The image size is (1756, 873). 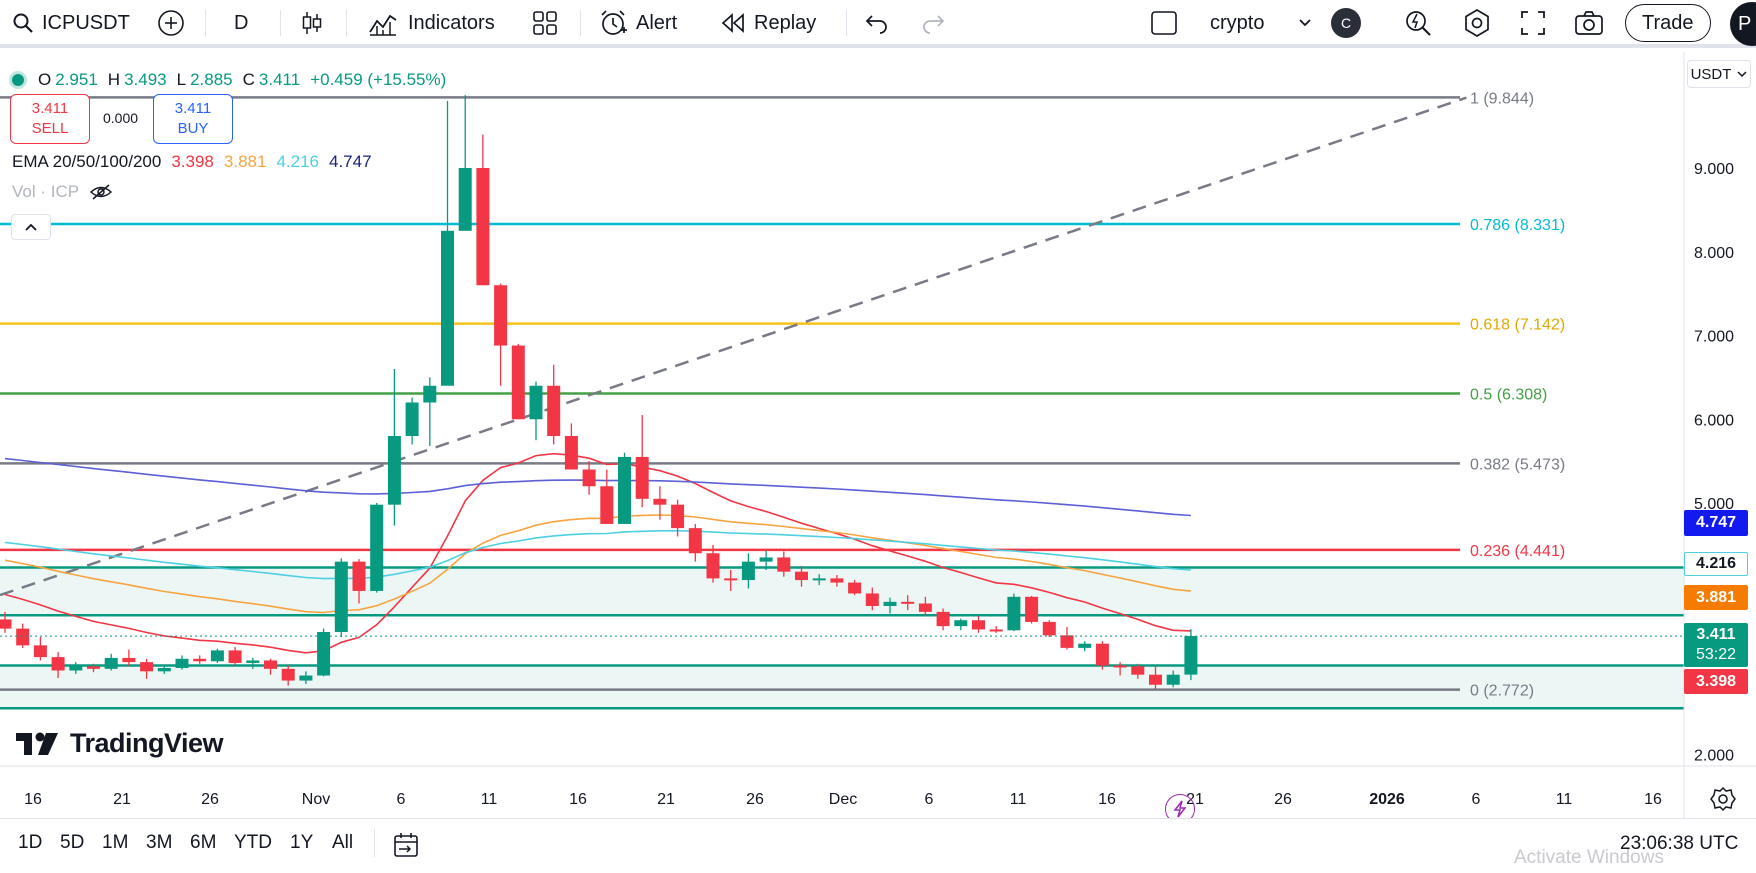 What do you see at coordinates (71, 23) in the screenshot?
I see `symbol-search: ICPUSDT` at bounding box center [71, 23].